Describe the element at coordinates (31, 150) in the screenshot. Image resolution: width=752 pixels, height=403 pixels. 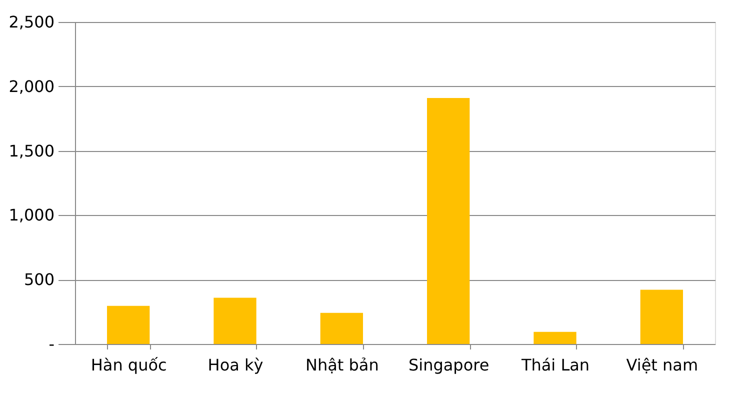
I see `y-tick-label: 1,500` at that location.